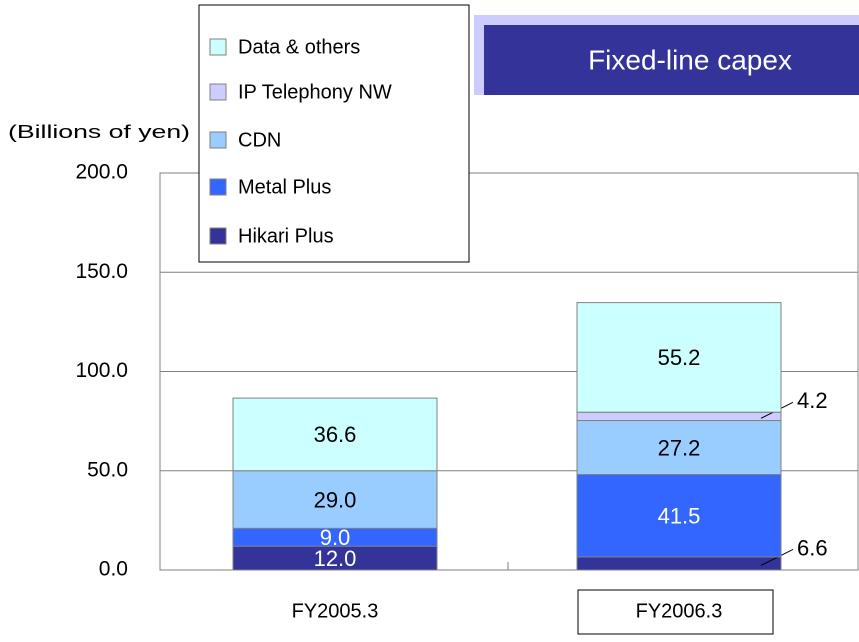  I want to click on legend-label: Hikari Plus, so click(286, 236).